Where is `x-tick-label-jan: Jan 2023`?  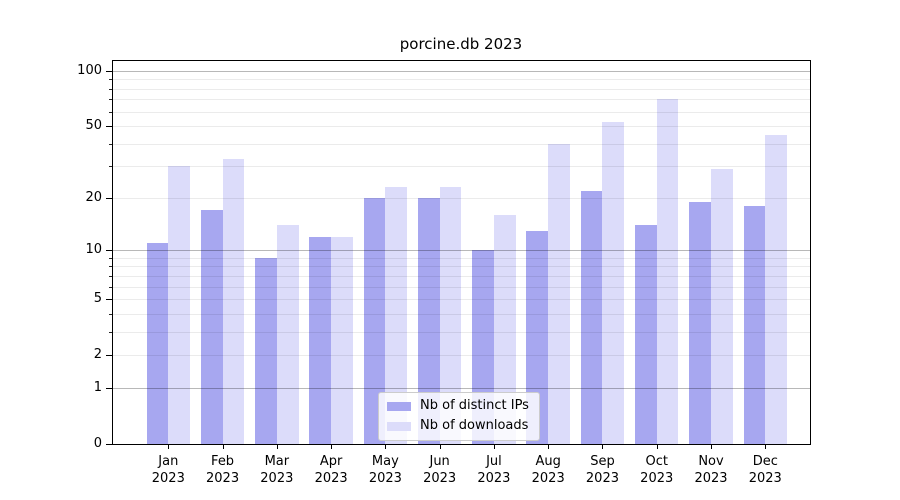
x-tick-label-jan: Jan 2023 is located at coordinates (168, 470).